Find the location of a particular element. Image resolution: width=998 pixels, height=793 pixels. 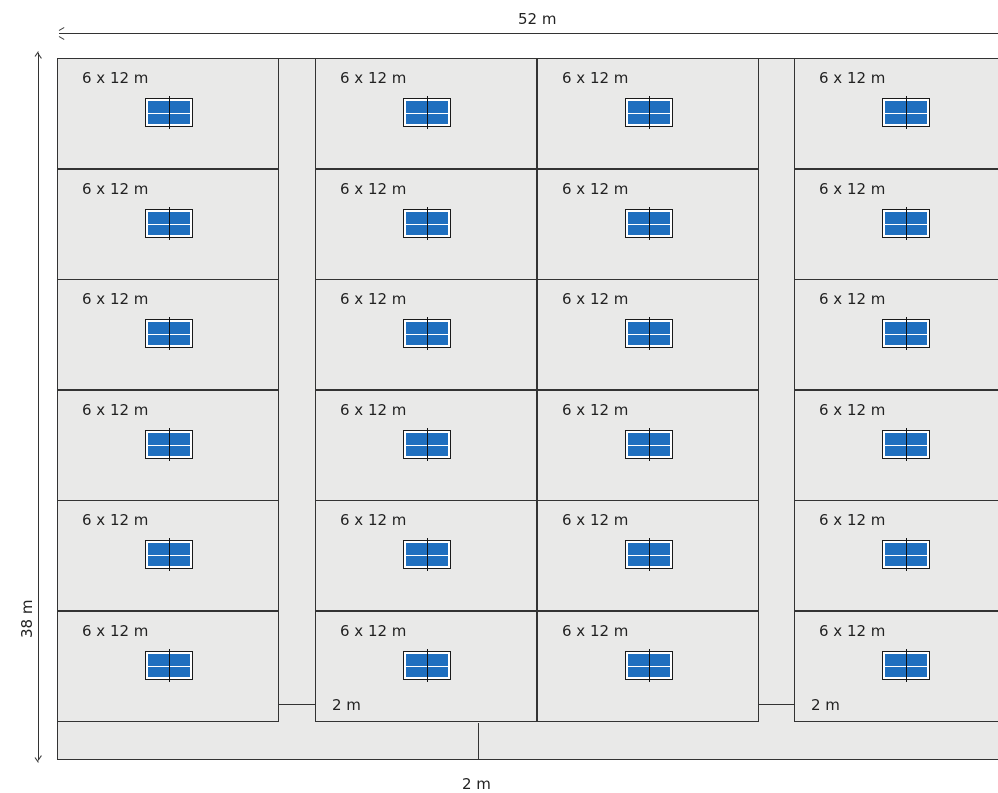

court-r3-c1: 6 x 12 m is located at coordinates (168, 334).